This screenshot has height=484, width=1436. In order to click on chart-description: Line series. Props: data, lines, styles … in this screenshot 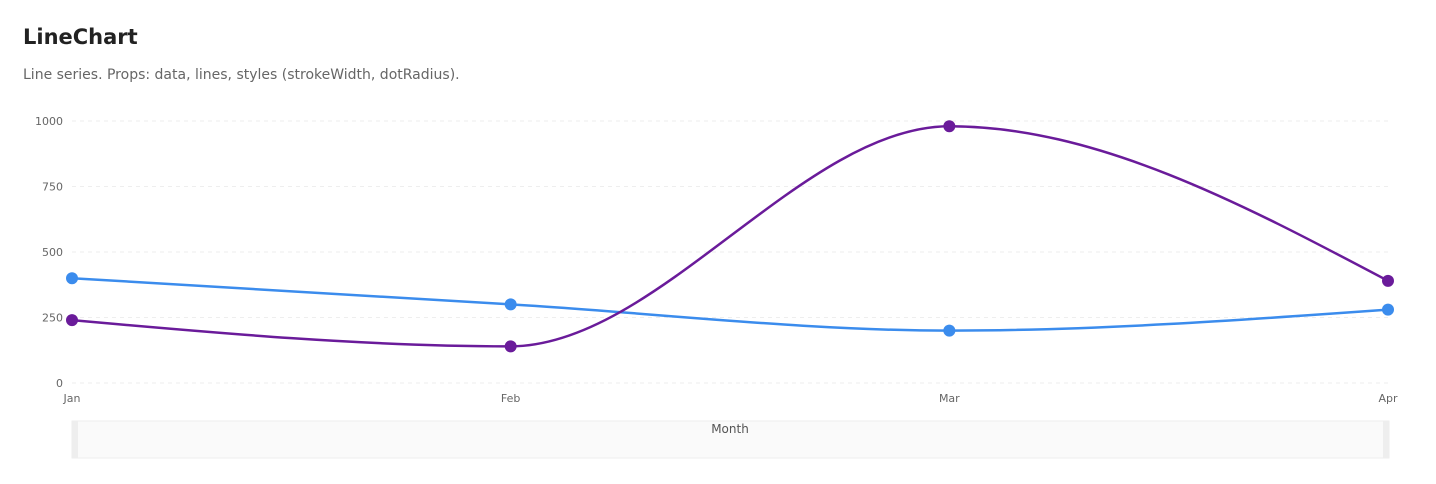, I will do `click(241, 75)`.